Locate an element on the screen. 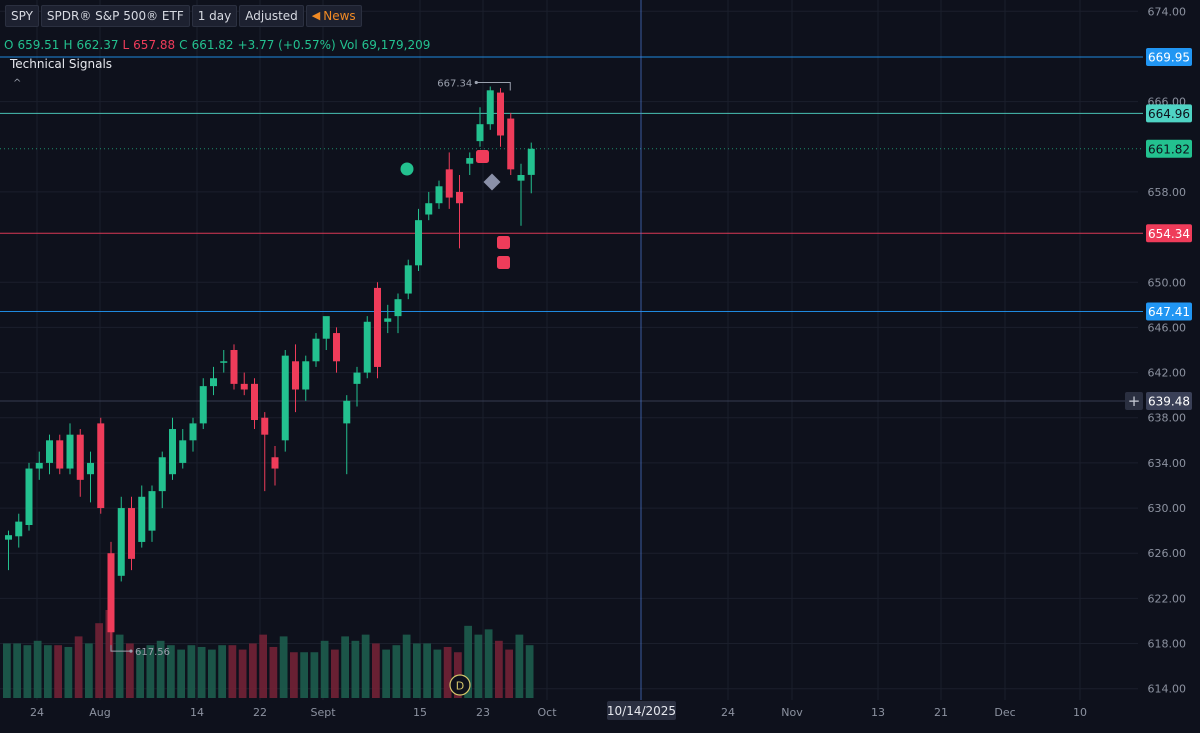 This screenshot has width=1200, height=733. symbol-name-button: SPDR® S&P 500® ETF is located at coordinates (115, 16).